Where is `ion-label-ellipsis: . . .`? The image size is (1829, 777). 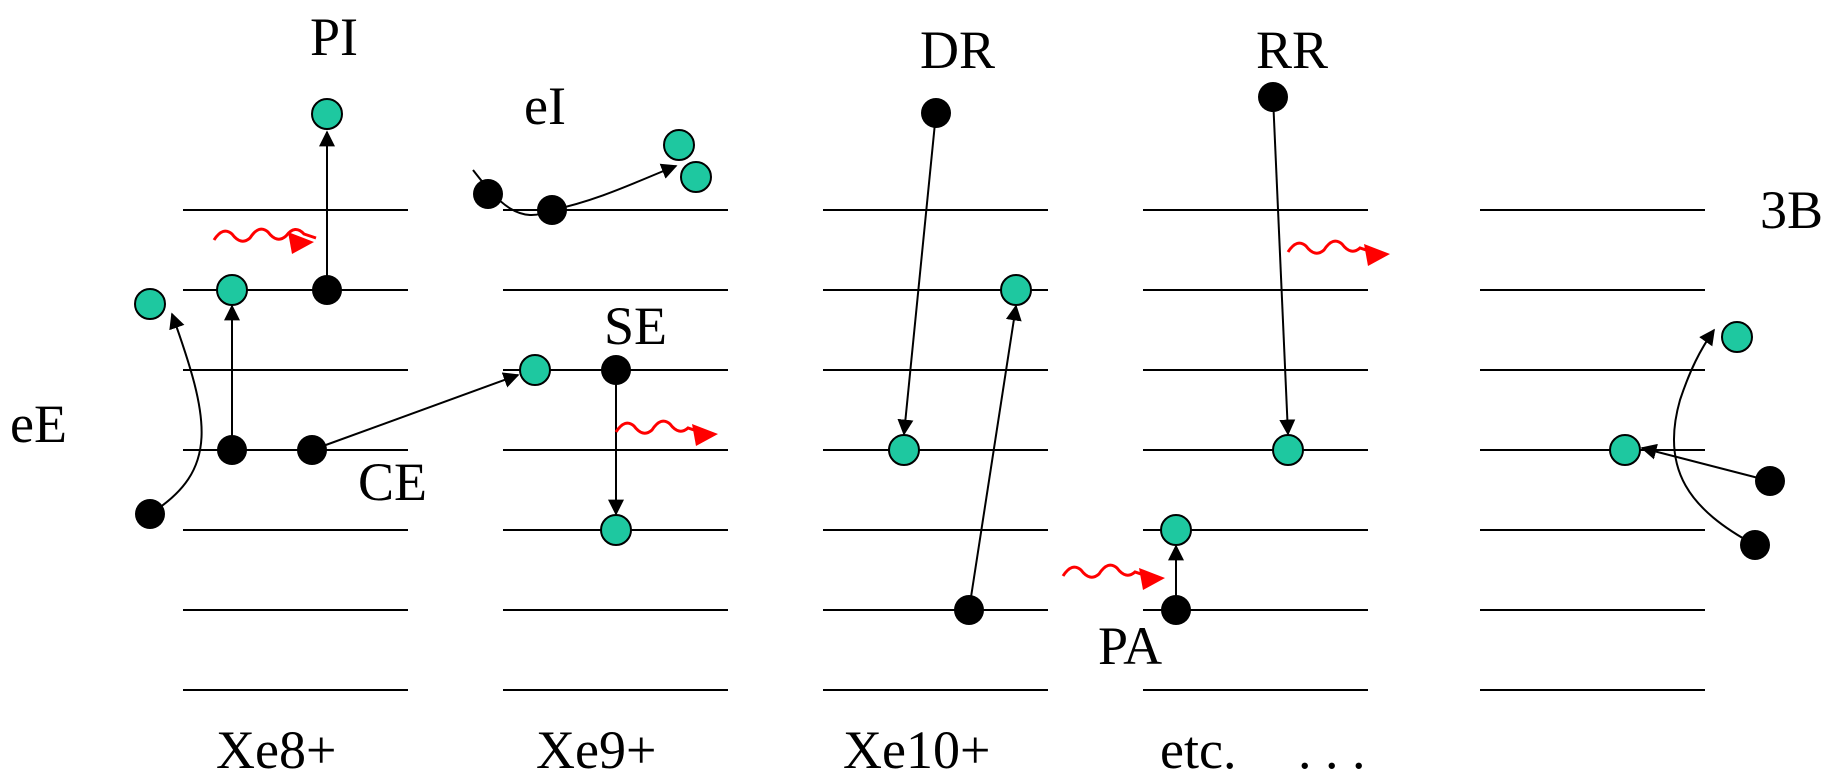 ion-label-ellipsis: . . . is located at coordinates (1332, 748).